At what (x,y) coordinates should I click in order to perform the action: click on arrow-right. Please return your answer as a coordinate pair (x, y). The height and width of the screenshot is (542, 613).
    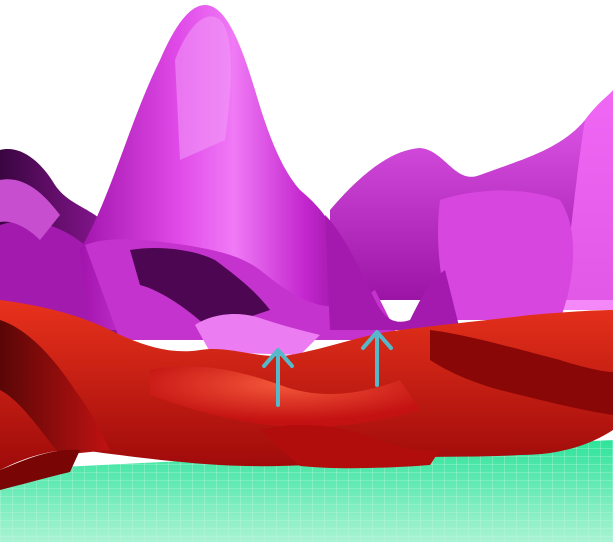
    Looking at the image, I should click on (377, 358).